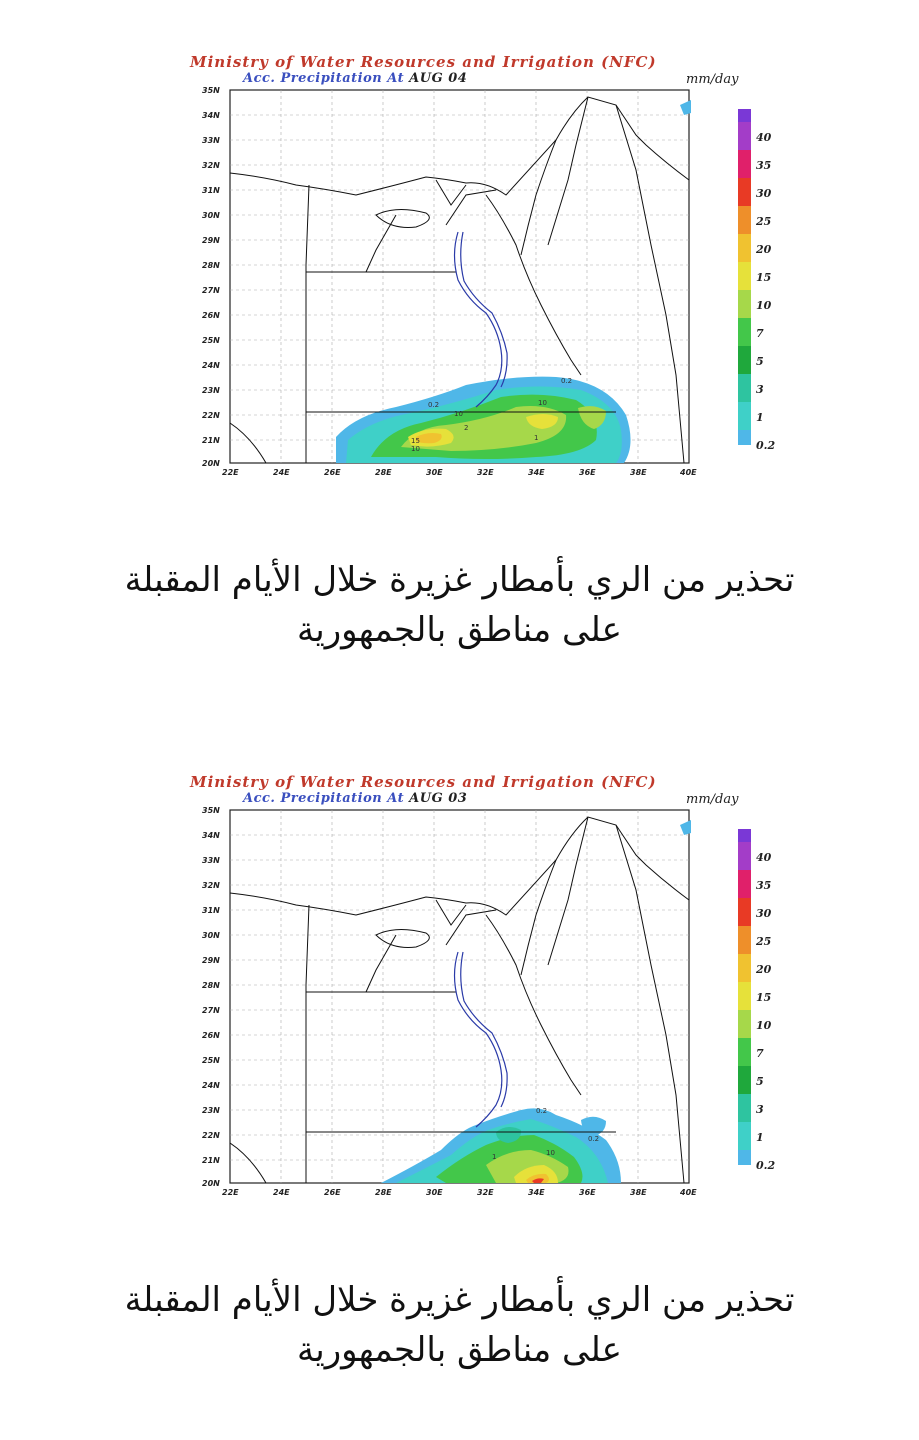 The height and width of the screenshot is (1440, 919). What do you see at coordinates (211, 140) in the screenshot?
I see `lat-tick: 33N` at bounding box center [211, 140].